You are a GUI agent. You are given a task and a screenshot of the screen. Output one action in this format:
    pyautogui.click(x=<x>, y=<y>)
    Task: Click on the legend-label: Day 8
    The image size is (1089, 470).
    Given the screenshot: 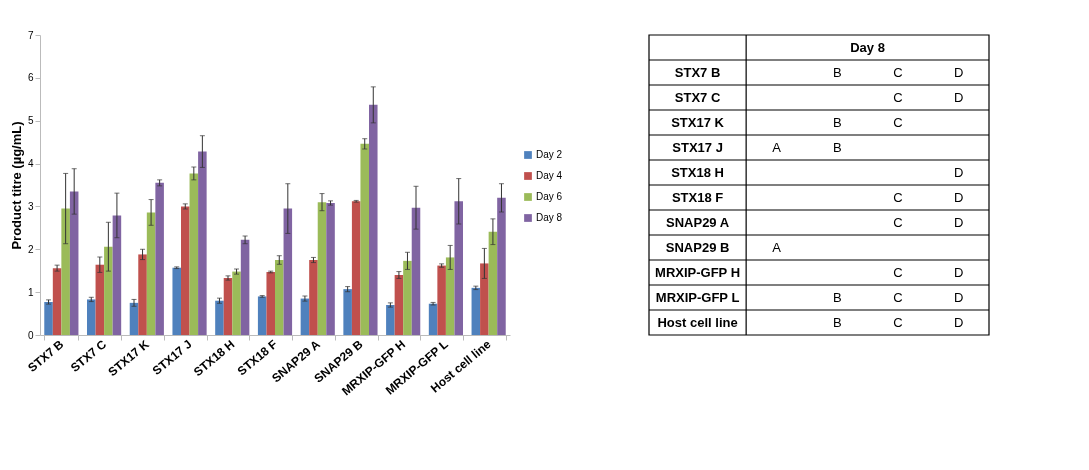 What is the action you would take?
    pyautogui.click(x=549, y=217)
    